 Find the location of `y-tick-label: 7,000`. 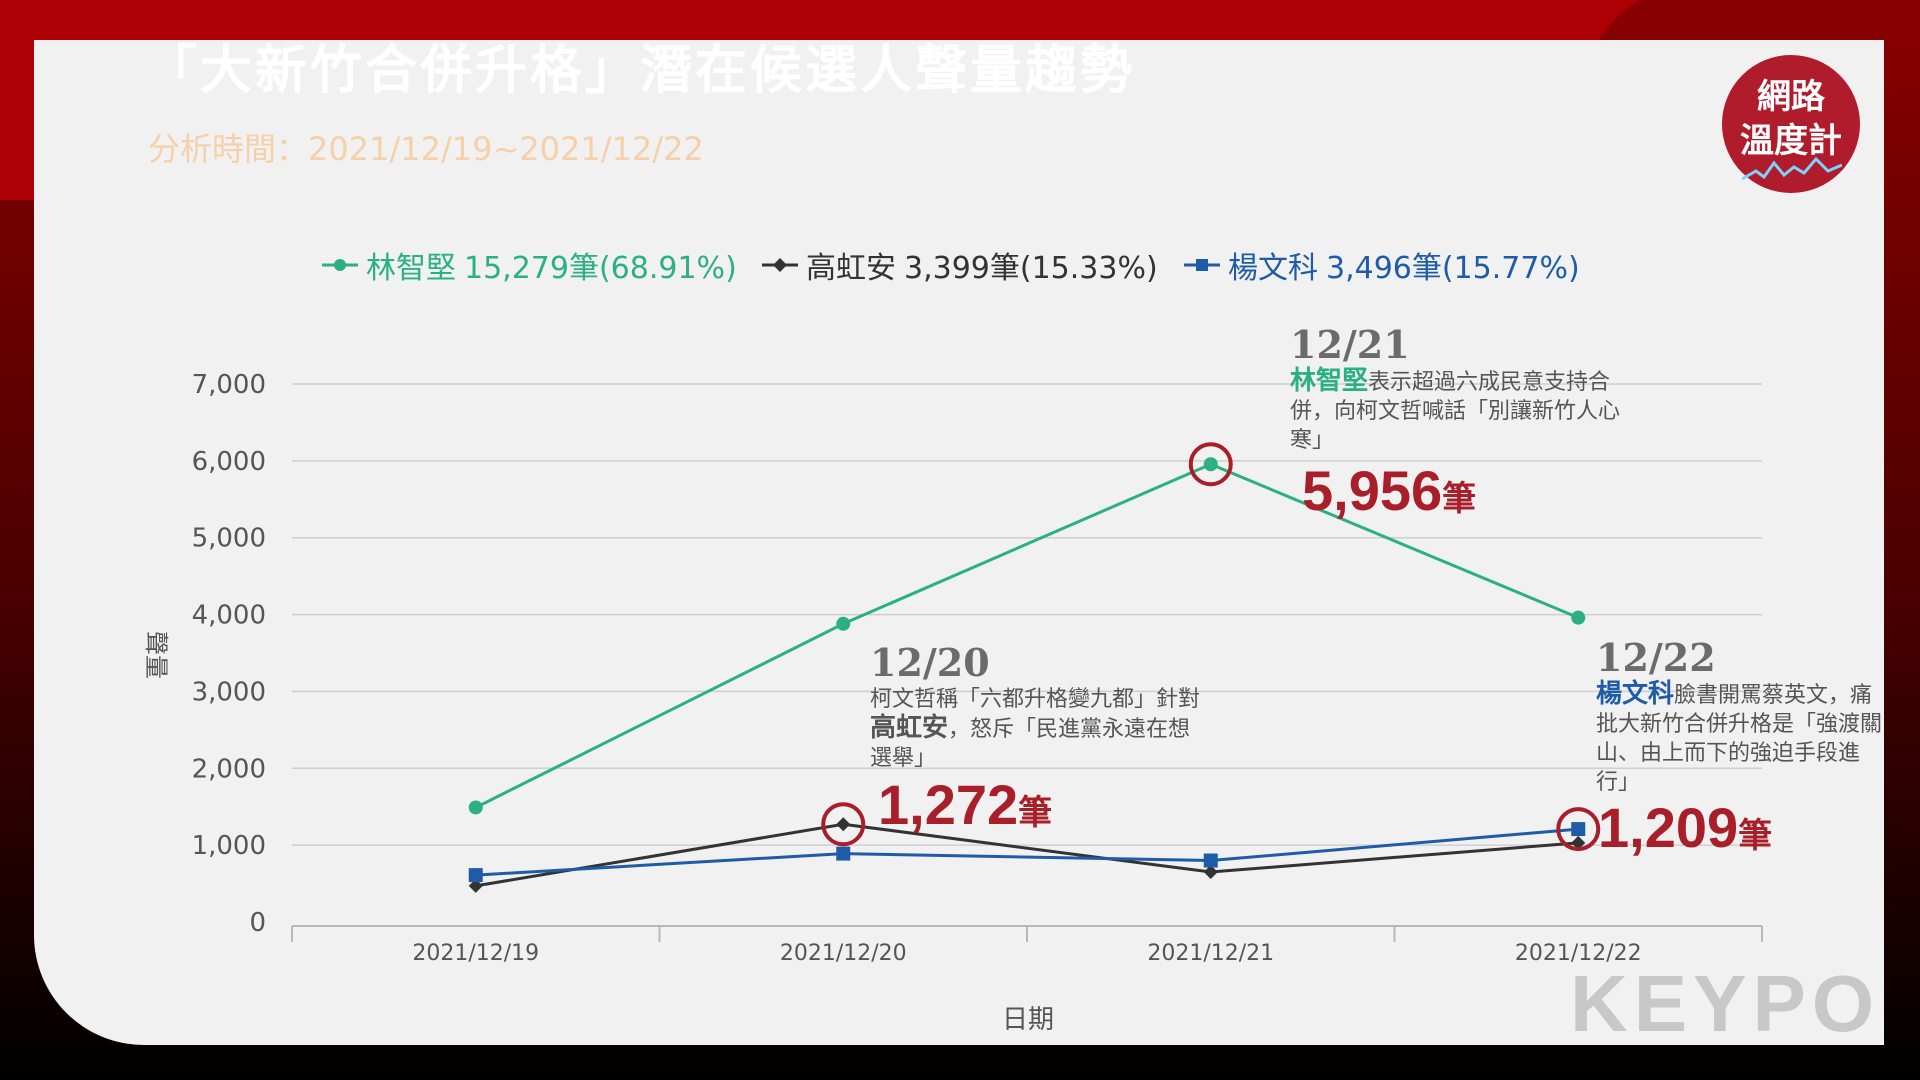

y-tick-label: 7,000 is located at coordinates (229, 385).